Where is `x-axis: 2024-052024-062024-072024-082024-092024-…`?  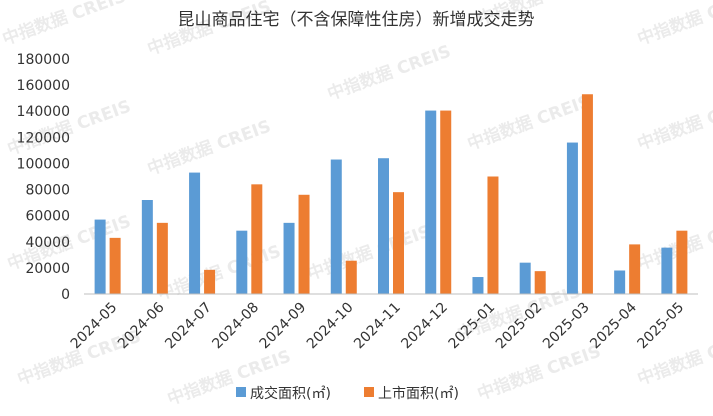
x-axis: 2024-052024-062024-072024-082024-092024-… is located at coordinates (377, 325).